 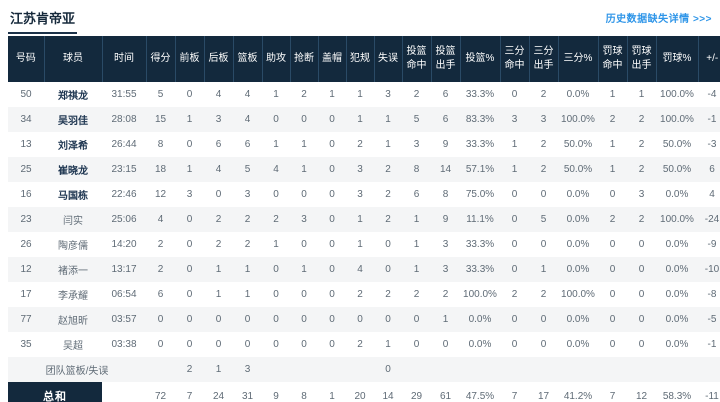 I want to click on column-header: 抢断, so click(x=303, y=59).